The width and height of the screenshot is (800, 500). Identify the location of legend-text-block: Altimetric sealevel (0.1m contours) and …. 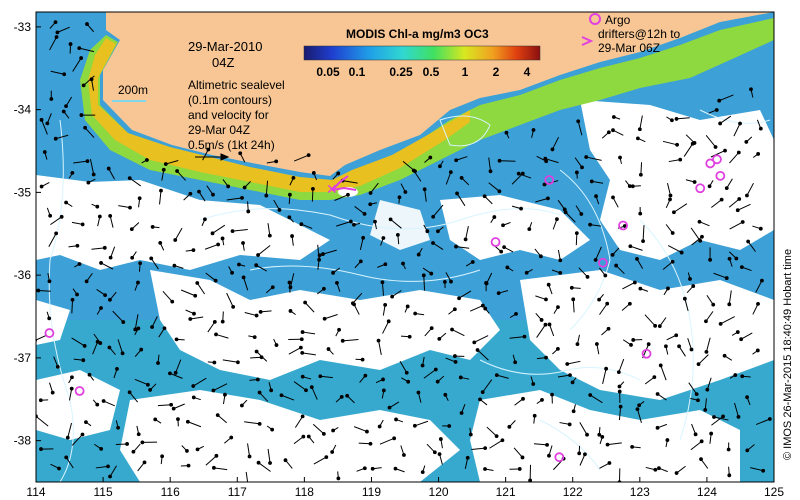
(236, 115).